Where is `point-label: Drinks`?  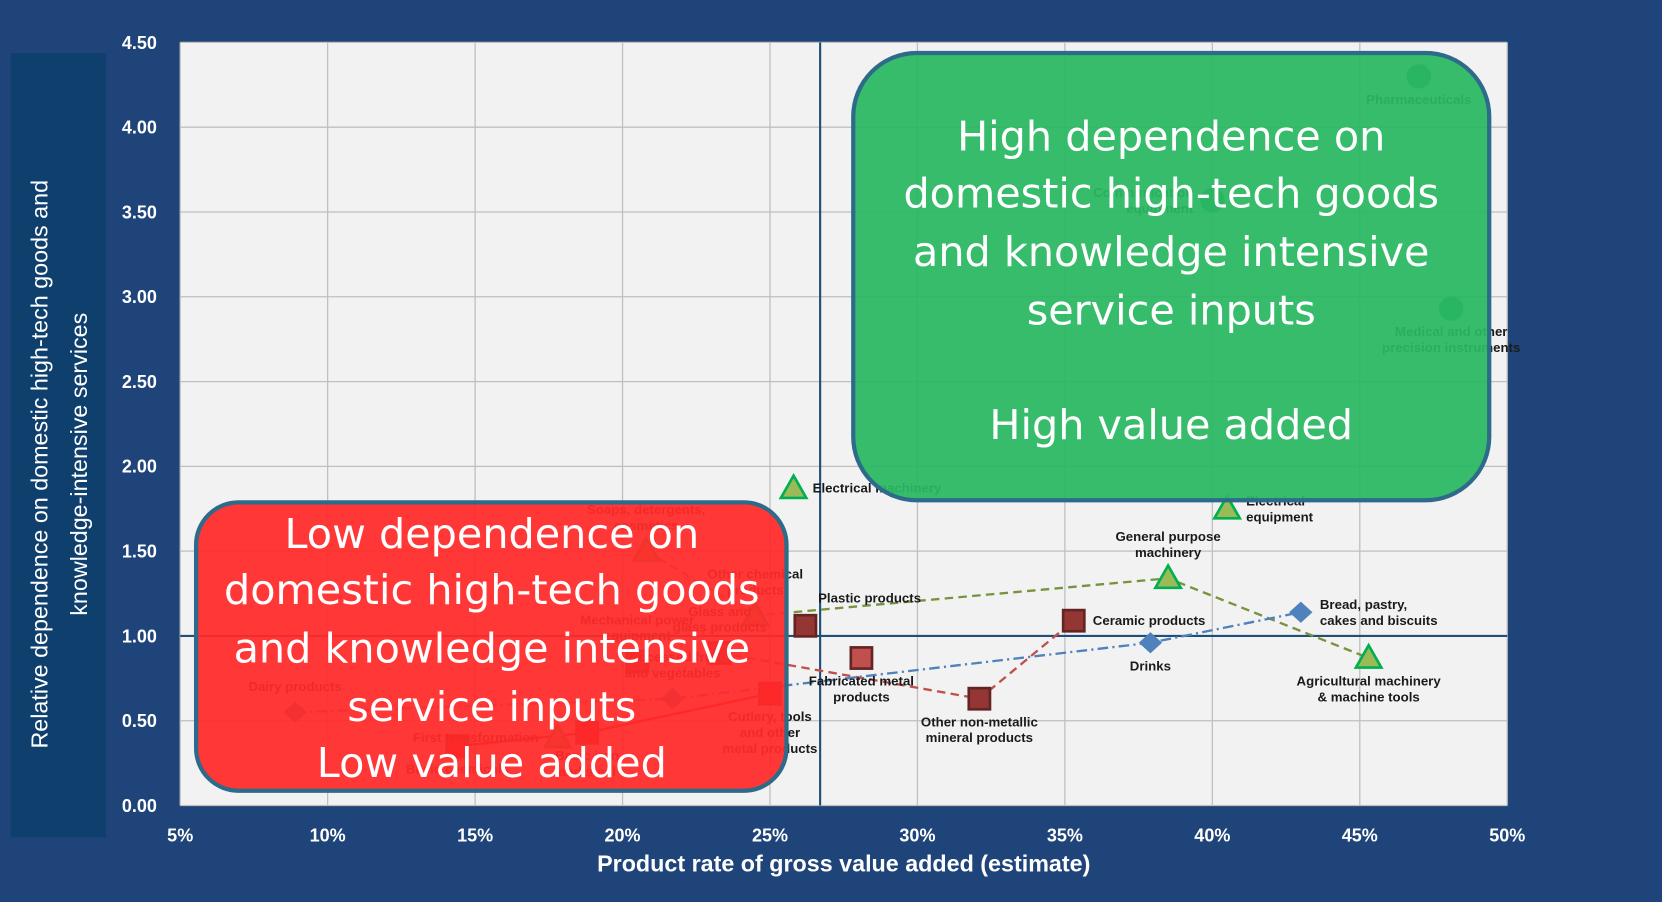
point-label: Drinks is located at coordinates (1150, 665).